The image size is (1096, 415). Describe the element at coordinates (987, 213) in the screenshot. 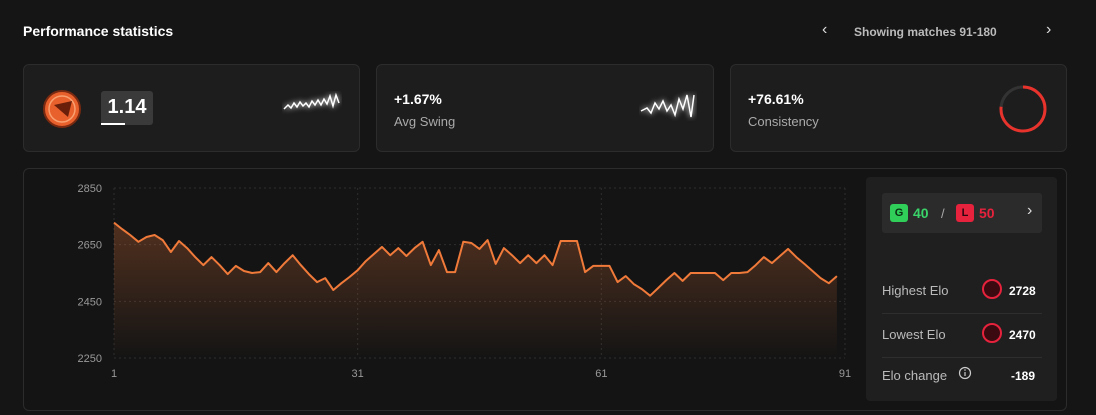

I see `losses: 50` at that location.